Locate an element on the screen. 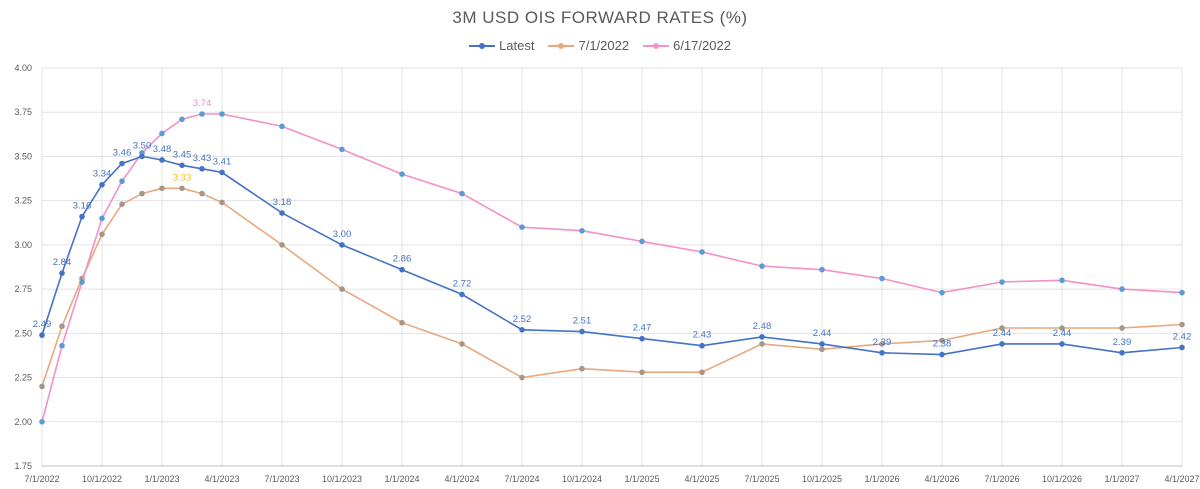  x-tick-label: 1/1/2026 is located at coordinates (881, 479).